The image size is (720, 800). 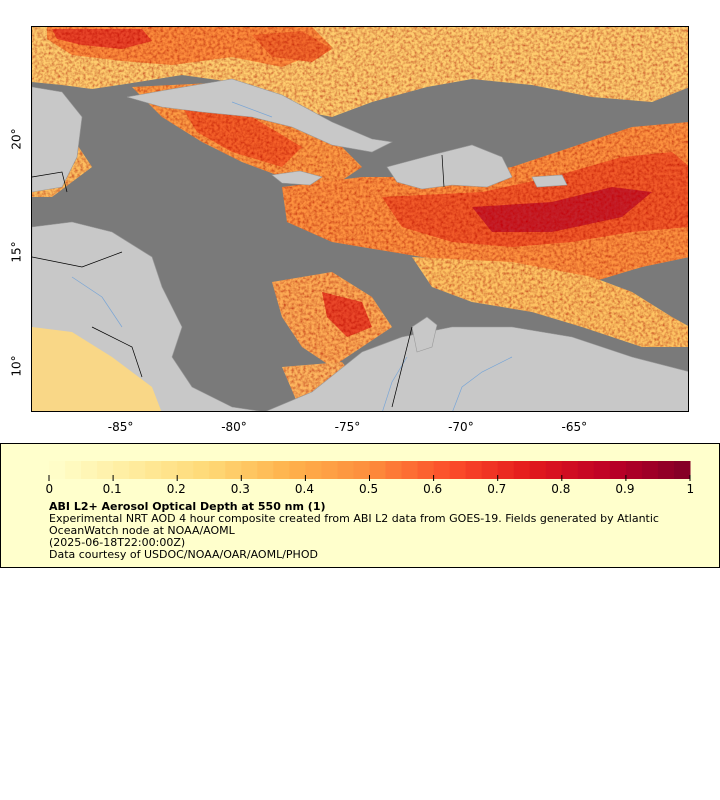 I want to click on colorbar-tick-label: 0.6, so click(x=433, y=489).